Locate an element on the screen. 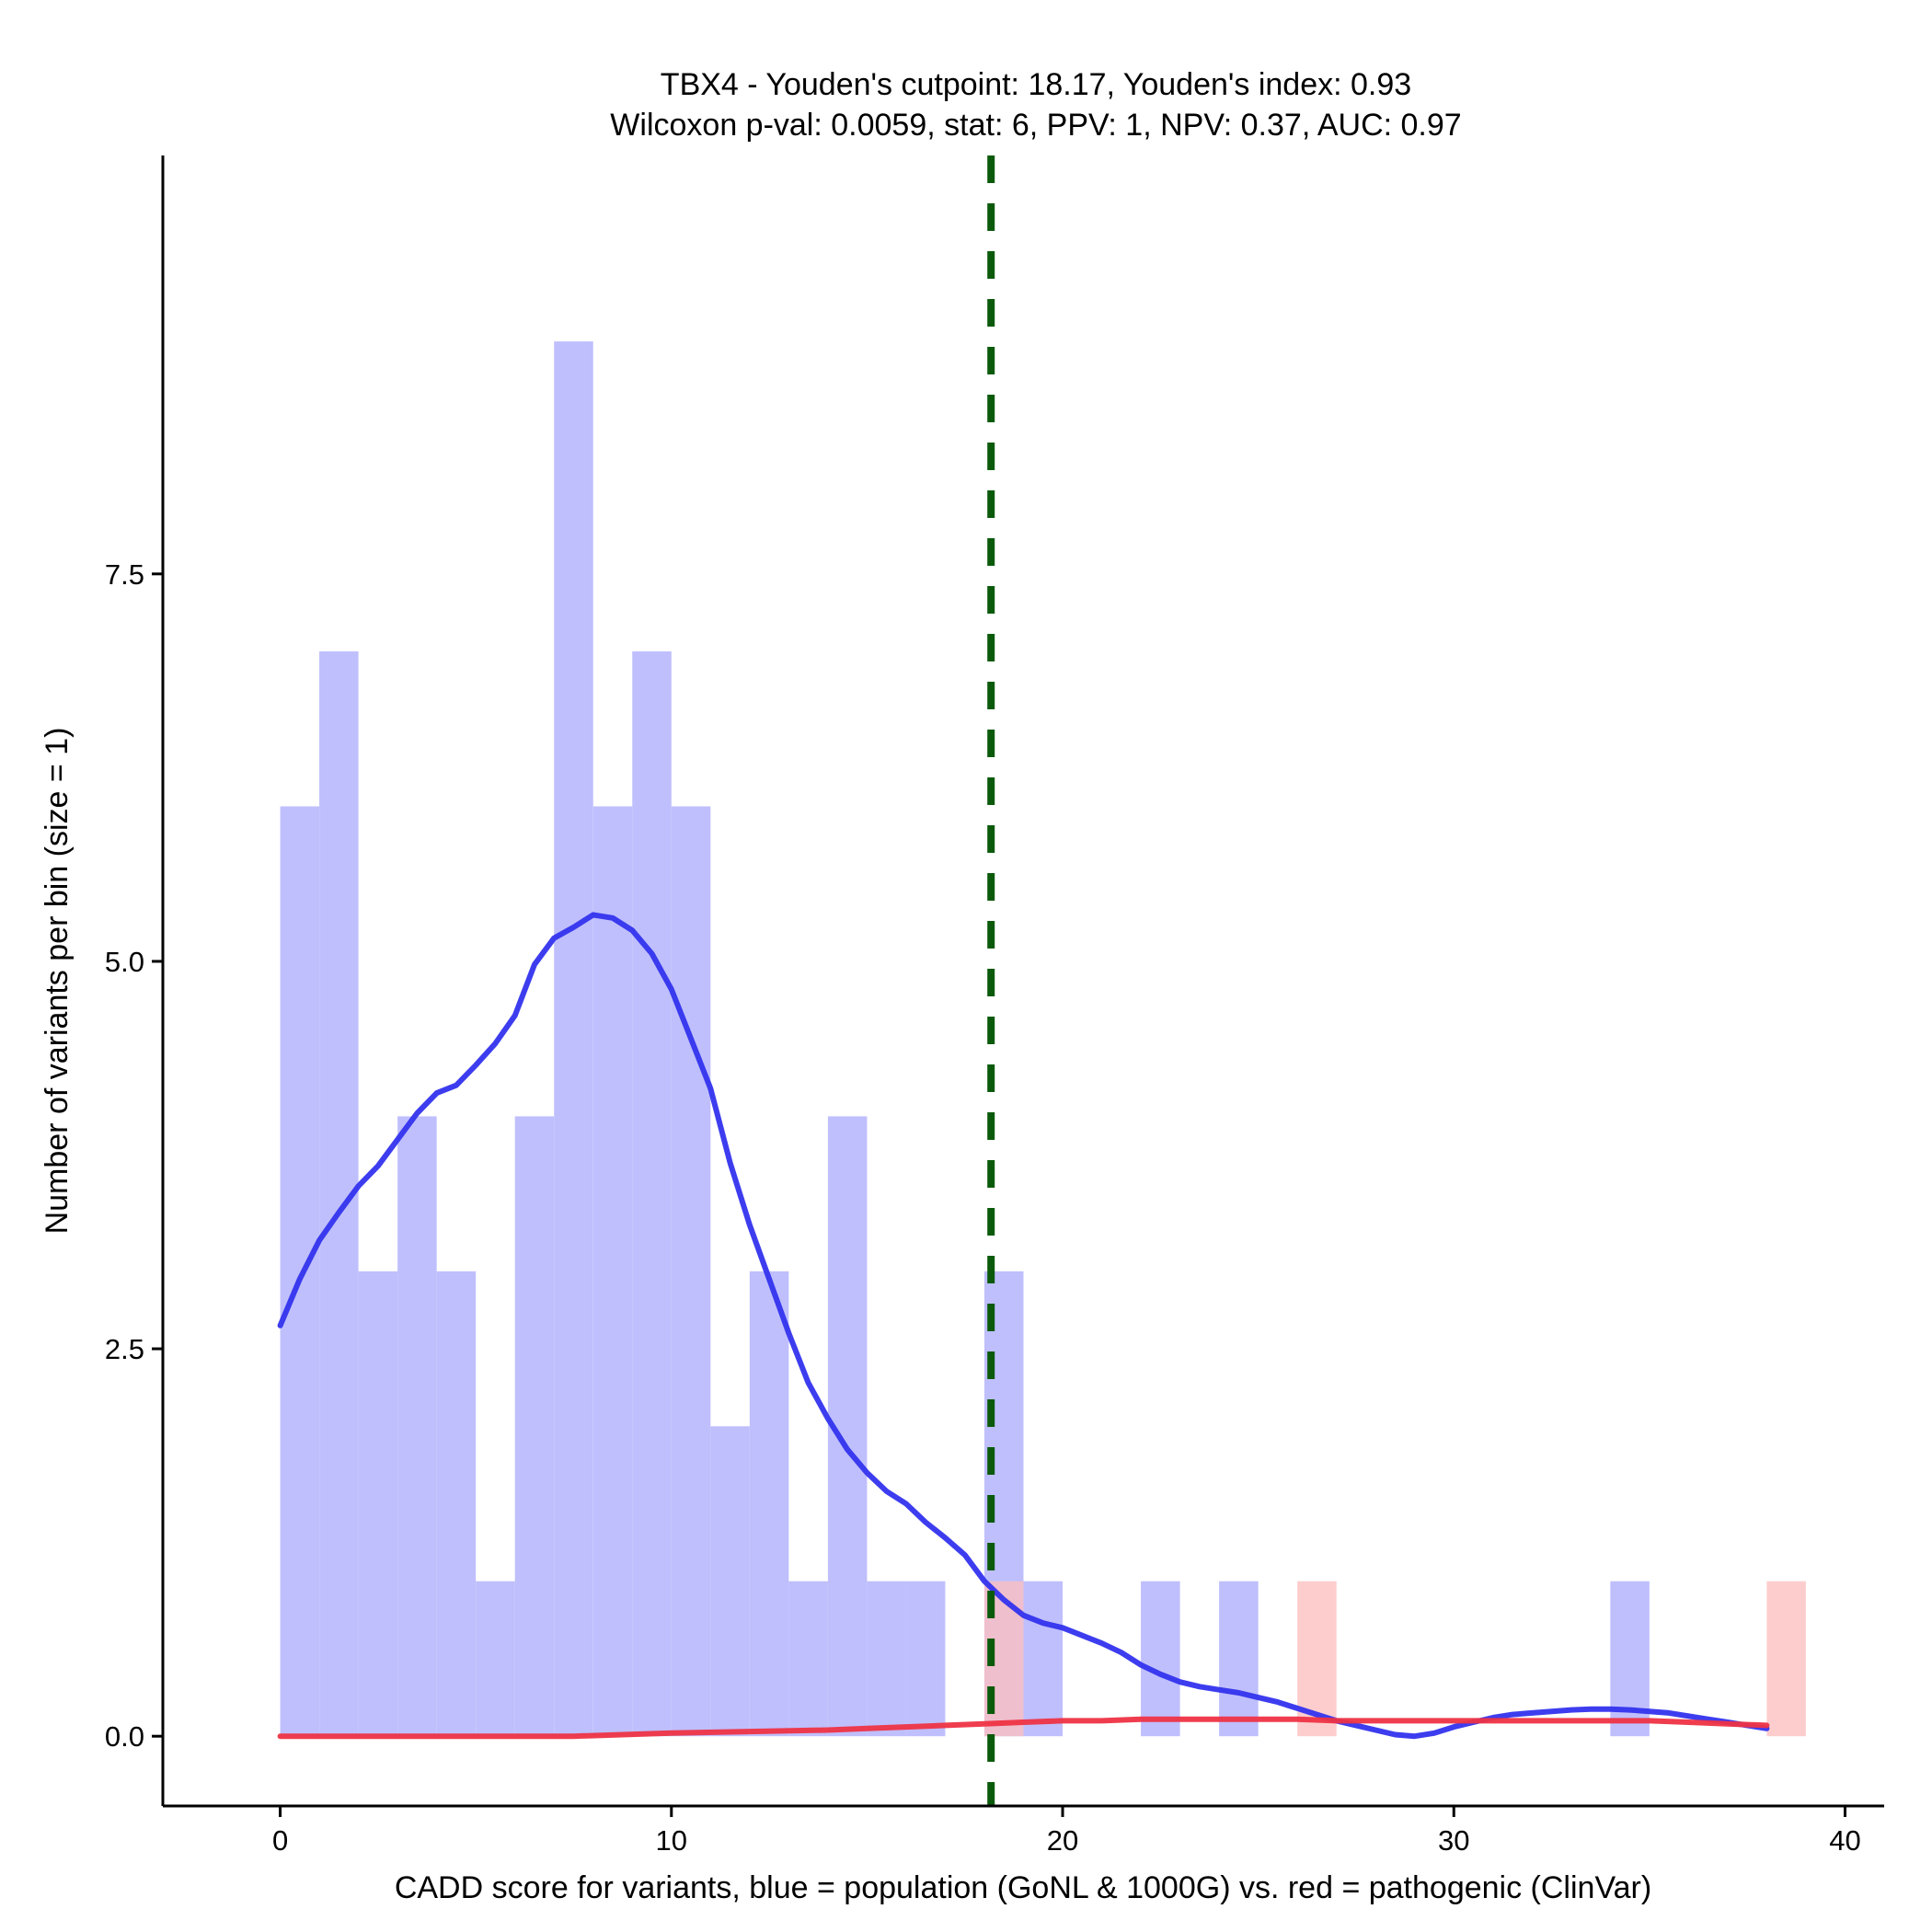  y-tick-label: 2.5 is located at coordinates (124, 1349).